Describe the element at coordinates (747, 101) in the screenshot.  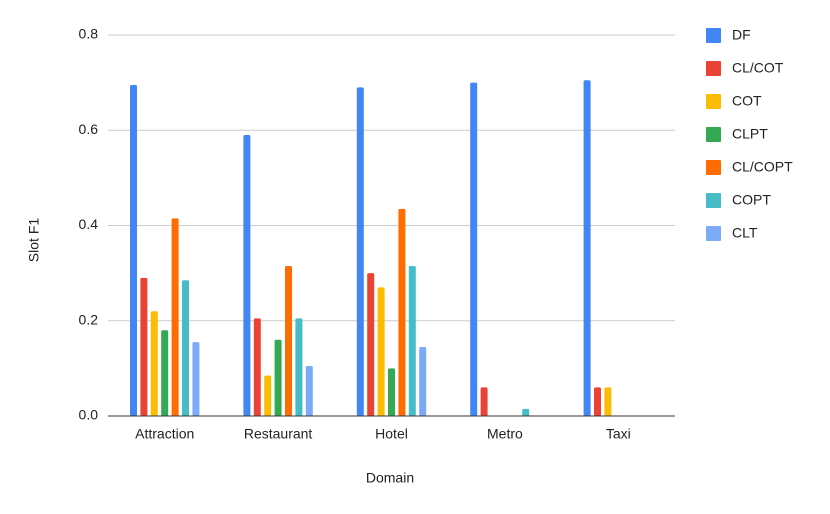
I see `legend-label: COT` at that location.